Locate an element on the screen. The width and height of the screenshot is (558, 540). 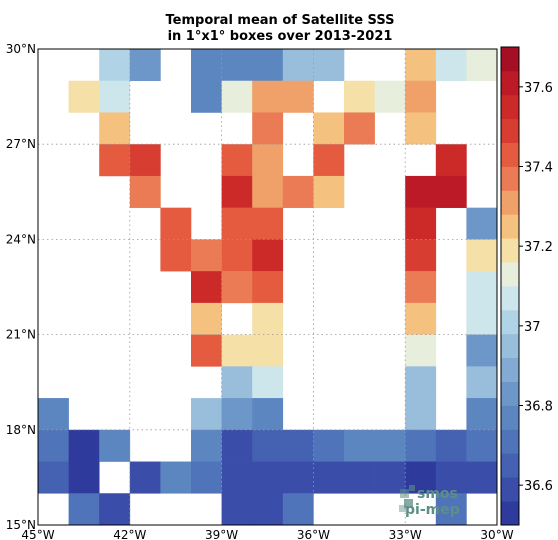
colorbar: 36.6 36.8 37 37.2 37.4 37.6 is located at coordinates (526, 286).